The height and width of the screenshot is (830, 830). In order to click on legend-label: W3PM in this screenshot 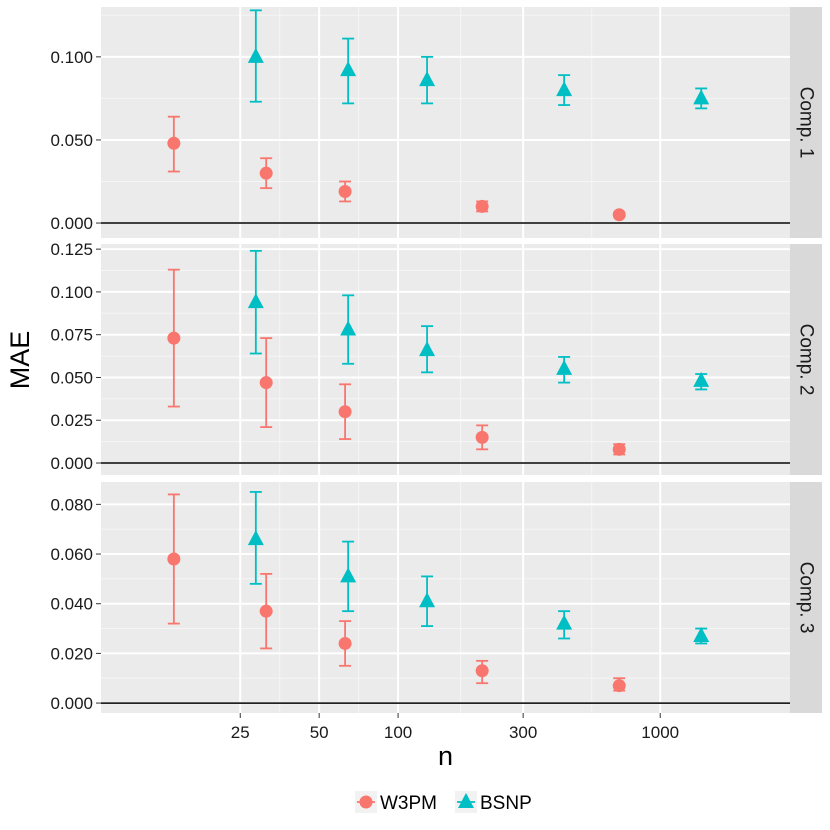, I will do `click(408, 803)`.